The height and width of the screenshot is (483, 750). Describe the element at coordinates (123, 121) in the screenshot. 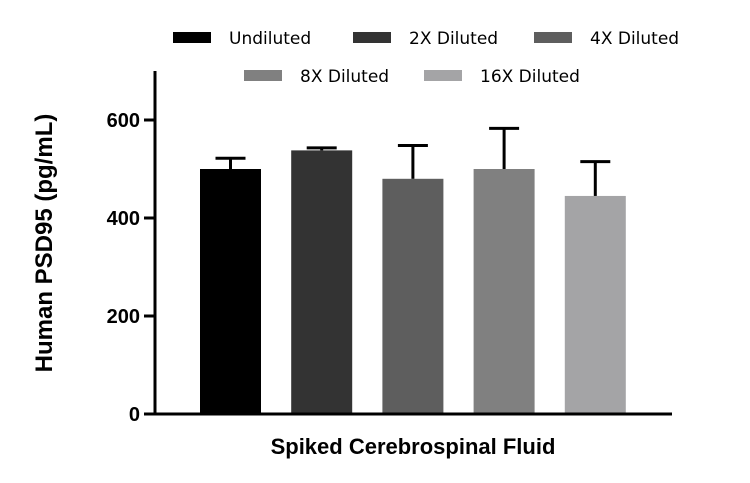

I see `y-tick-label: 600` at that location.